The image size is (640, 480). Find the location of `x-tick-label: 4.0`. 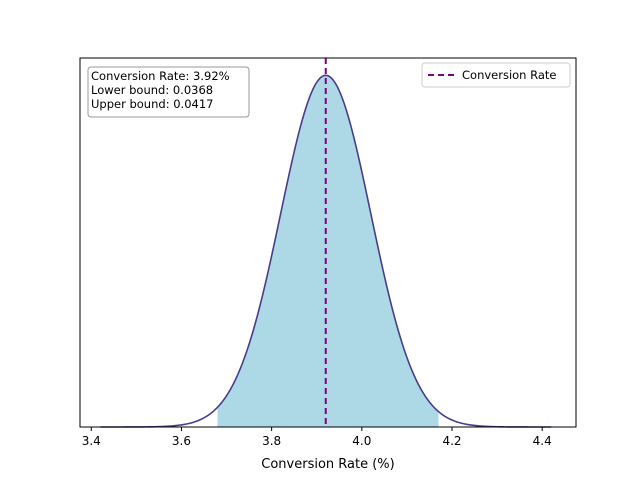

x-tick-label: 4.0 is located at coordinates (361, 441).